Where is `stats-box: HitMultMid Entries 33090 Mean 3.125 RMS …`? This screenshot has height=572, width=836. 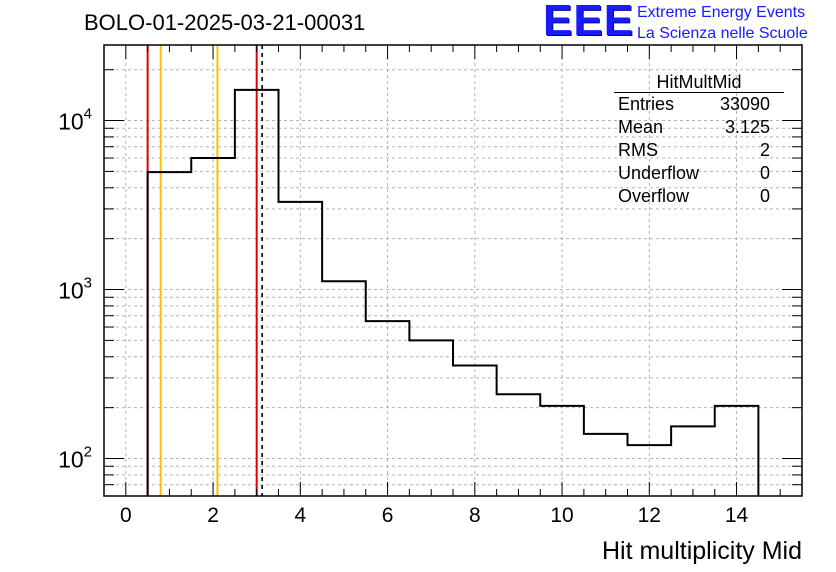
stats-box: HitMultMid Entries 33090 Mean 3.125 RMS … is located at coordinates (698, 140).